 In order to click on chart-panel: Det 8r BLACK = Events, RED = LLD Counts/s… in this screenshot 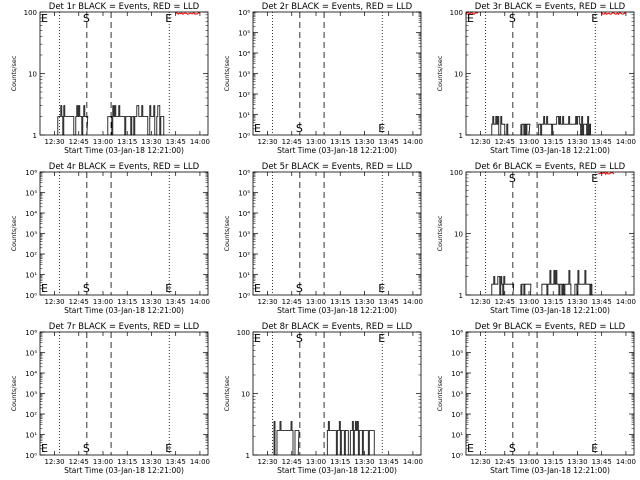, I will do `click(323, 398)`.